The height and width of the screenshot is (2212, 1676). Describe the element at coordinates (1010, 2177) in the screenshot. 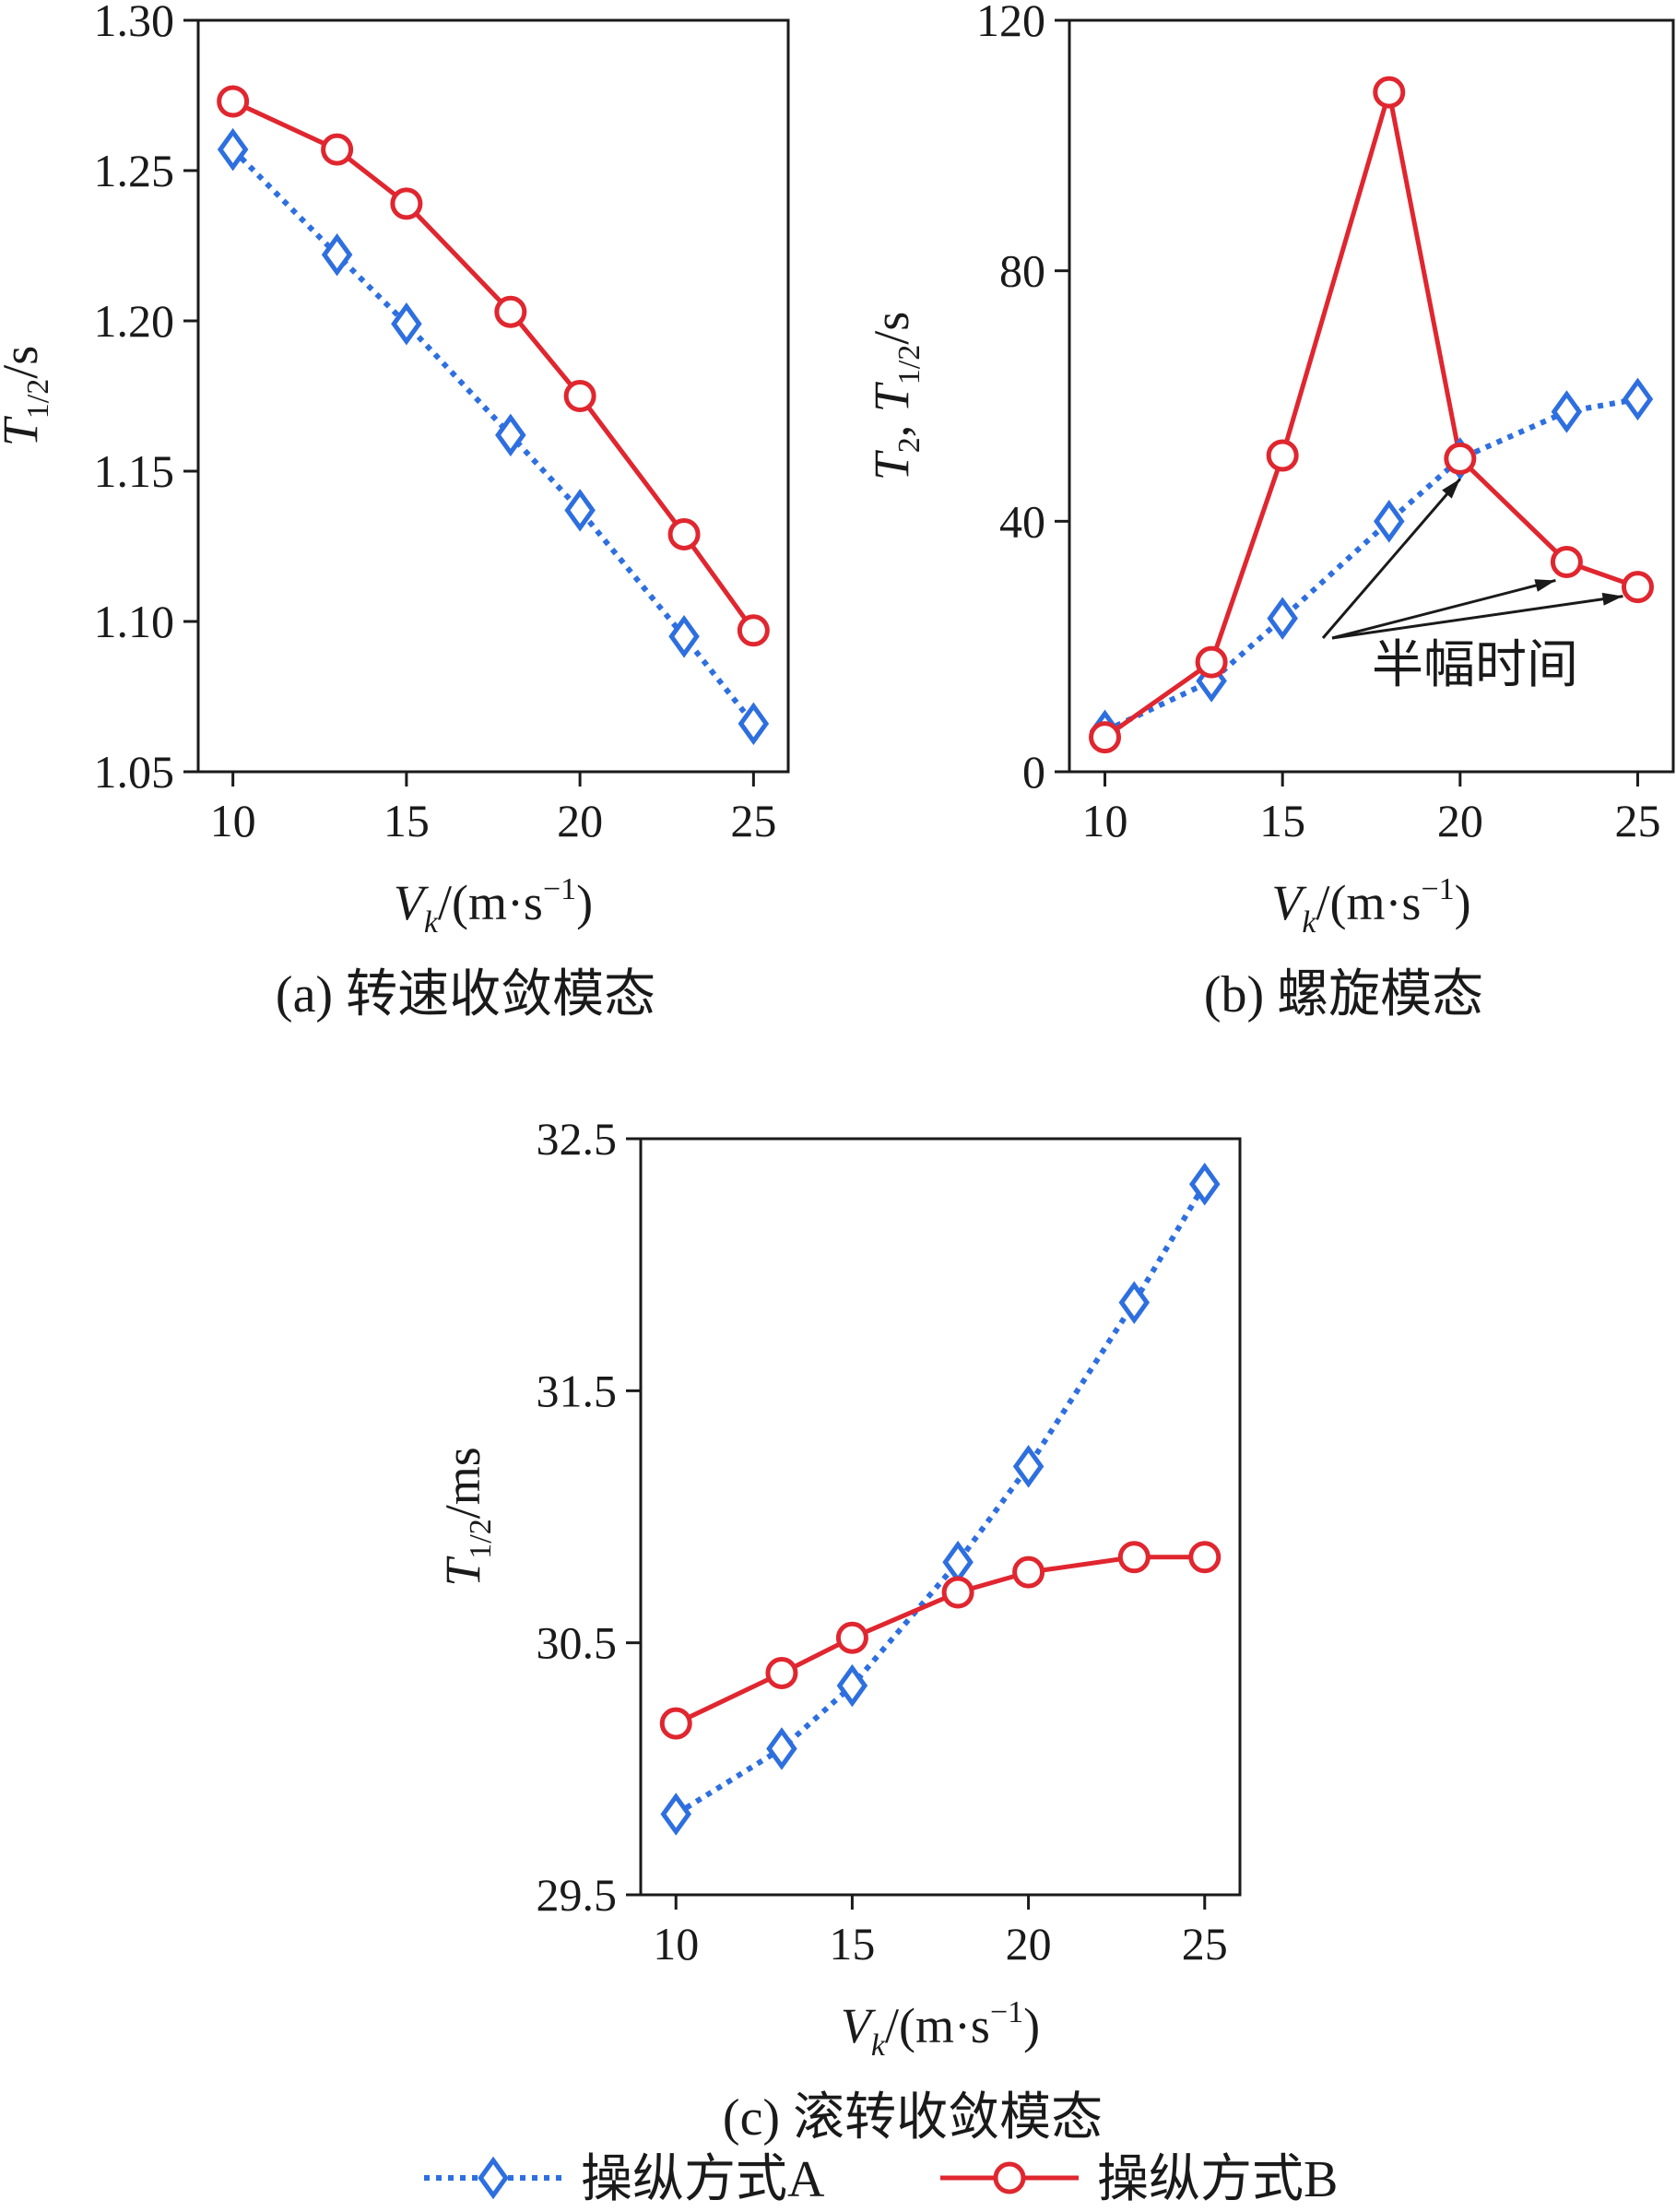

I see `legend-marker-B` at that location.